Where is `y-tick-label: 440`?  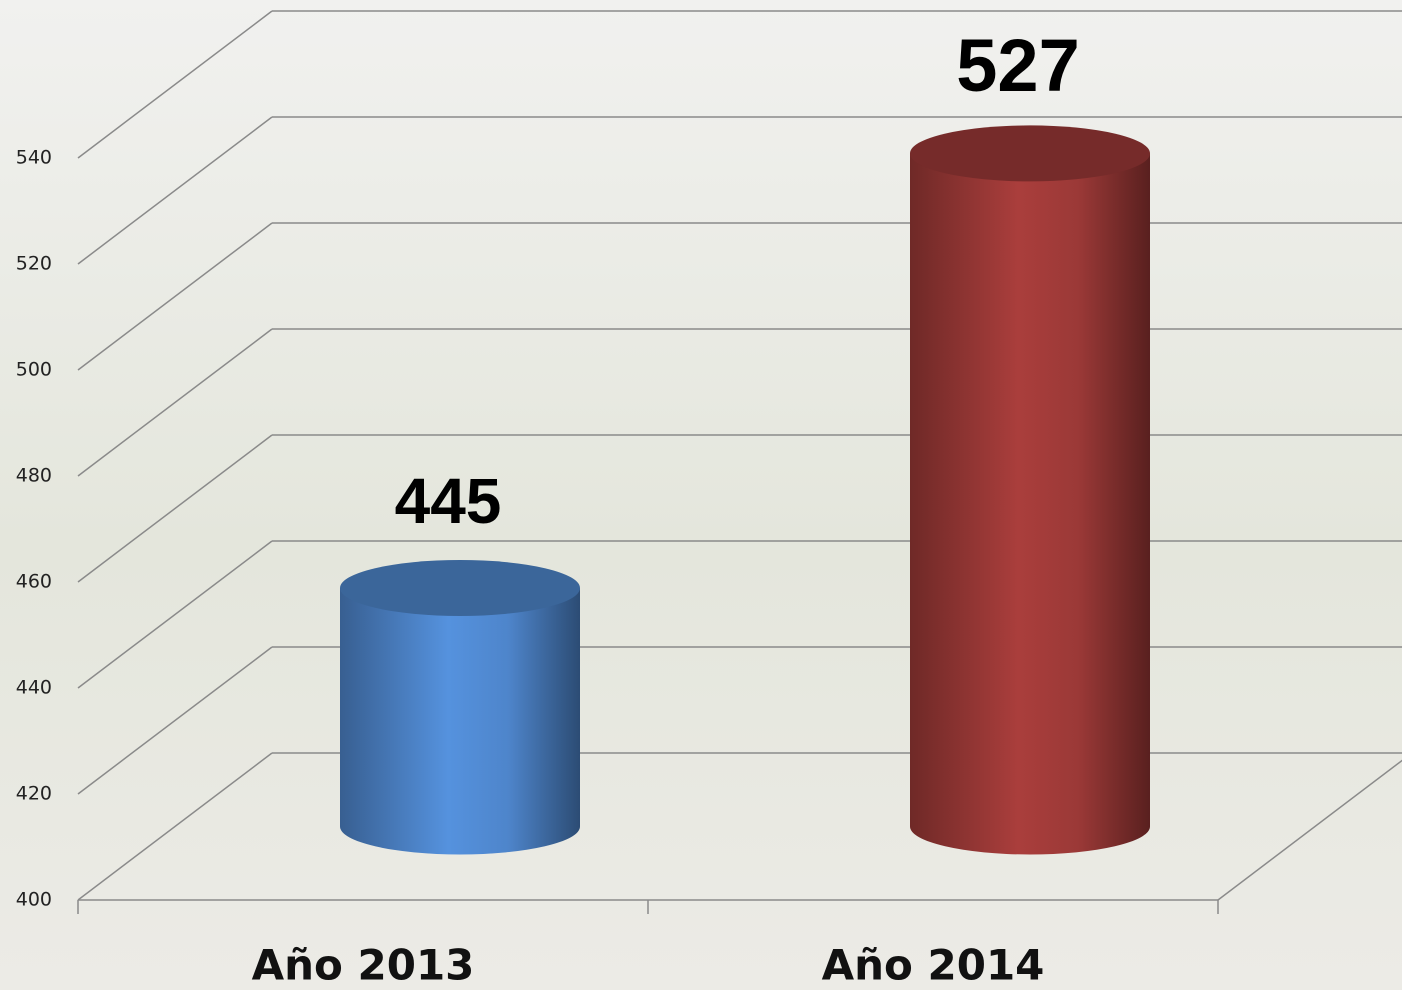
y-tick-label: 440 is located at coordinates (34, 688).